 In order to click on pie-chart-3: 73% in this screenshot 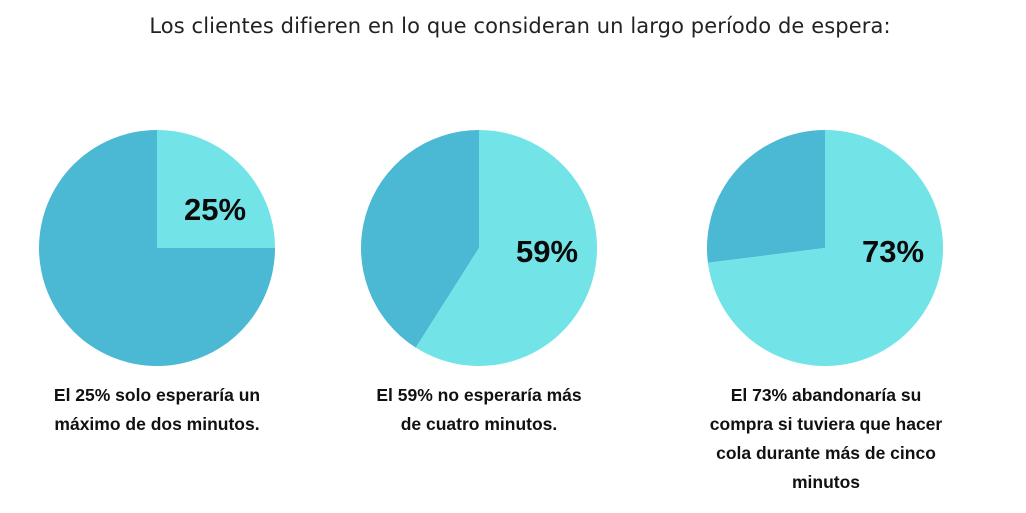, I will do `click(825, 248)`.